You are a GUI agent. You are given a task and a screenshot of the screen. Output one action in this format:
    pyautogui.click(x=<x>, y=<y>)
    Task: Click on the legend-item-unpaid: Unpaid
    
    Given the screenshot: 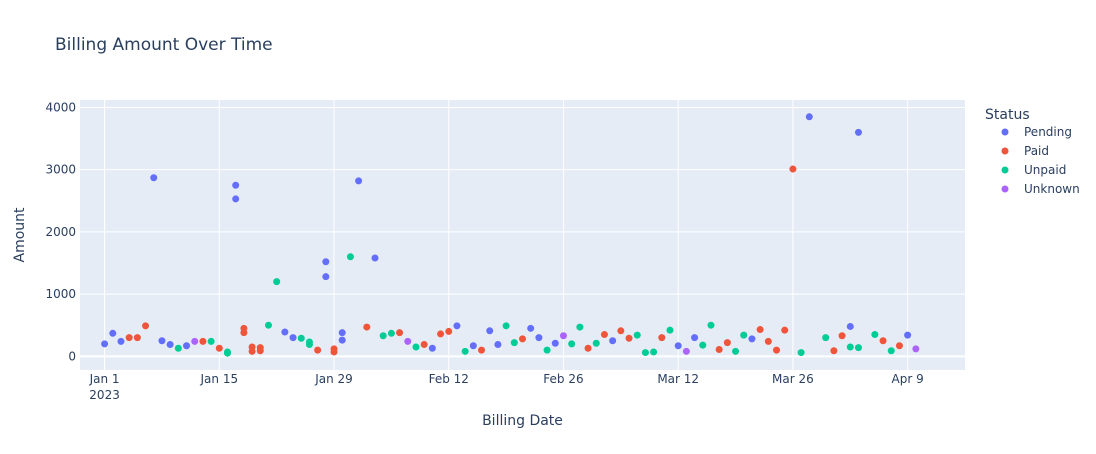 What is the action you would take?
    pyautogui.click(x=1034, y=170)
    